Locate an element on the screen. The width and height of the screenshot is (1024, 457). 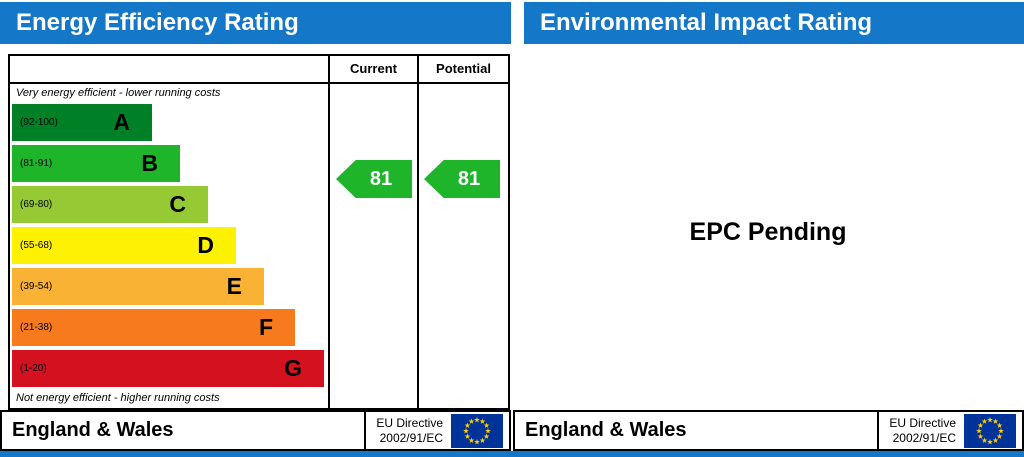
band-d-letter: D is located at coordinates (205, 245).